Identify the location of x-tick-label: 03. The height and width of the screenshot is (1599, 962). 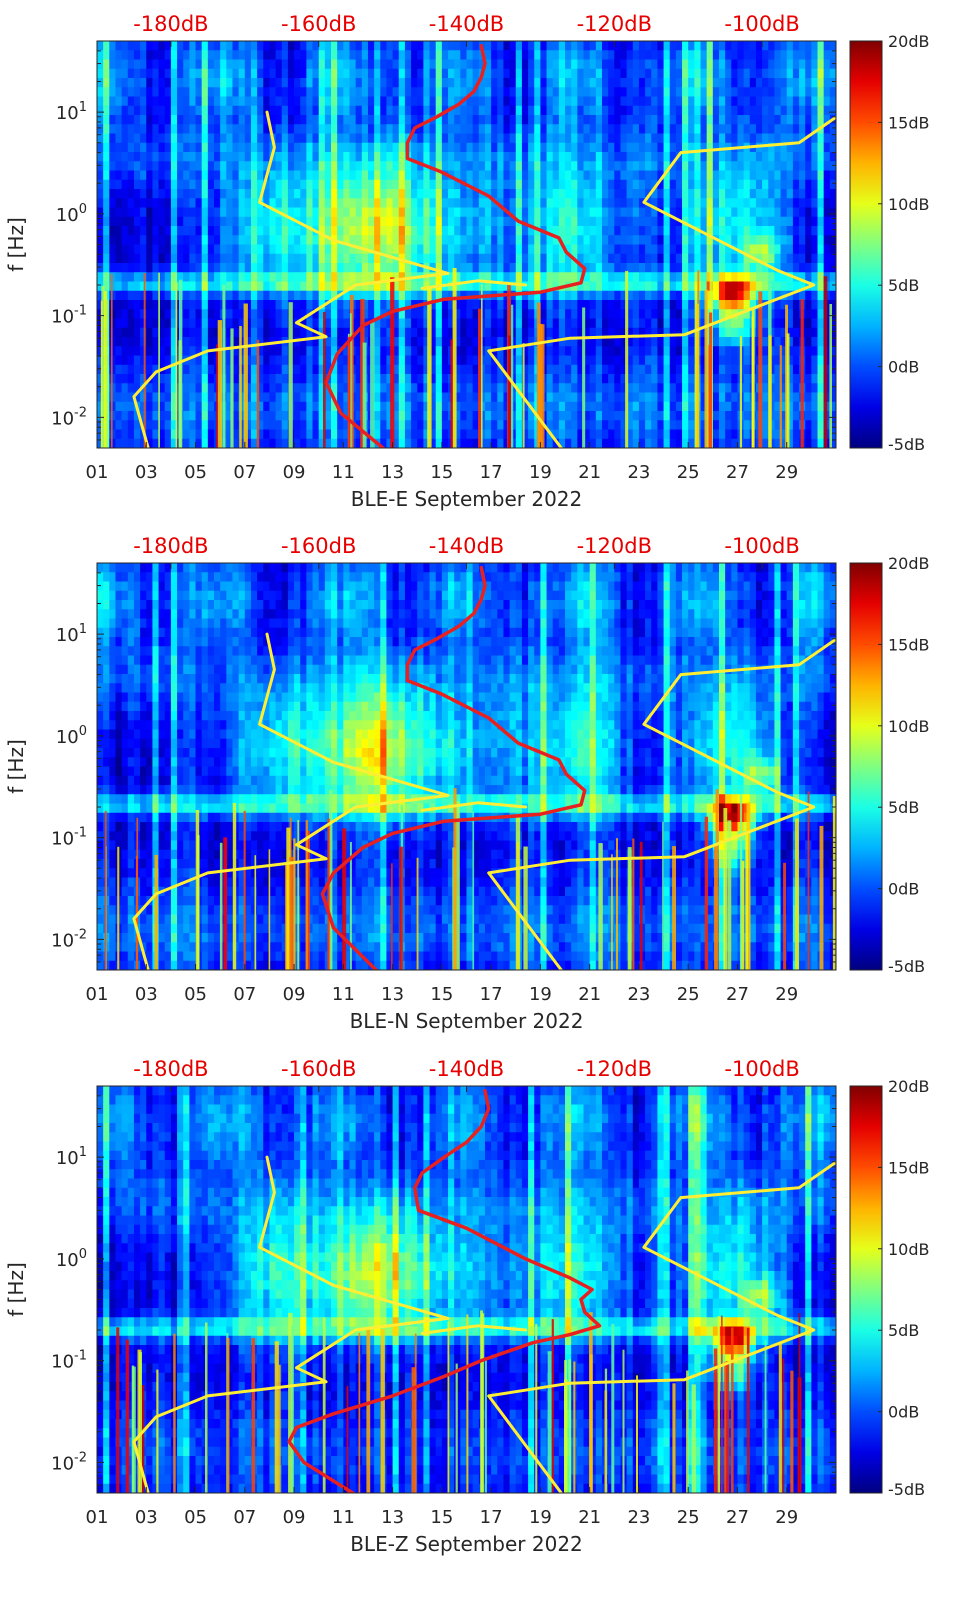
(146, 1517).